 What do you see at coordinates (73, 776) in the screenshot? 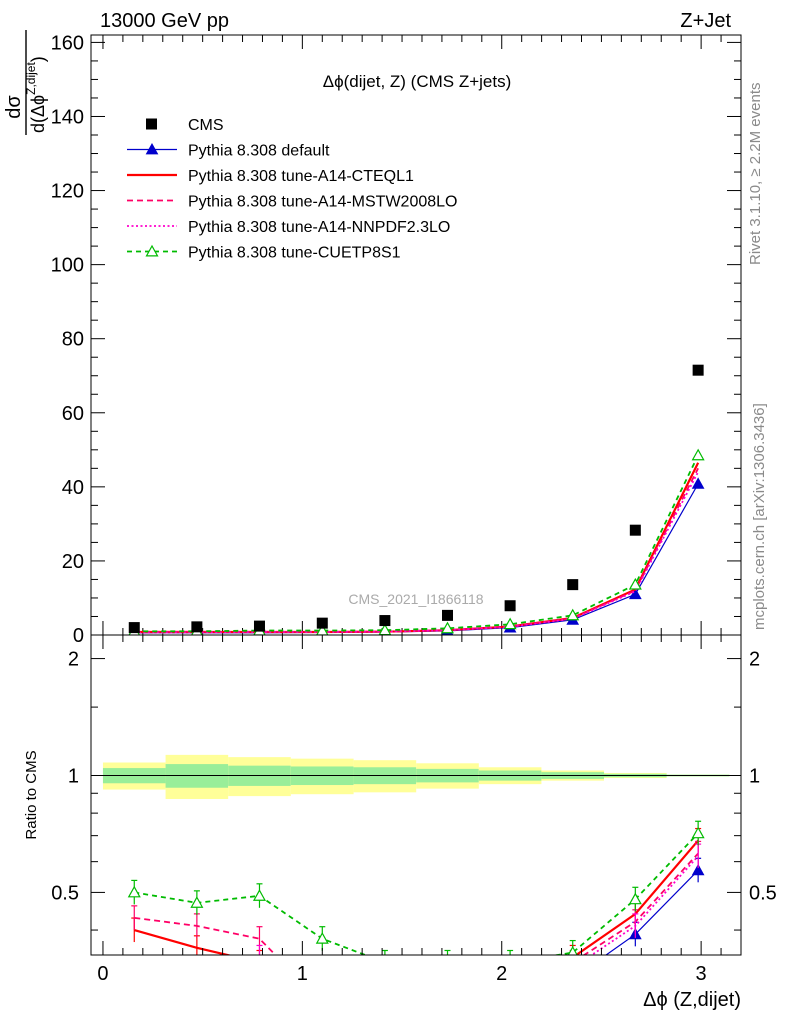
I see `ratio-ytick-label: 1` at bounding box center [73, 776].